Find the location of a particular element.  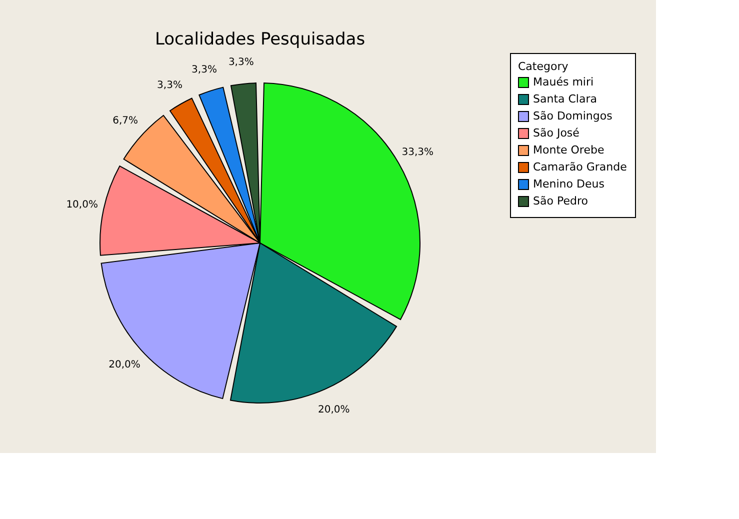

legend-title: Category is located at coordinates (543, 66).